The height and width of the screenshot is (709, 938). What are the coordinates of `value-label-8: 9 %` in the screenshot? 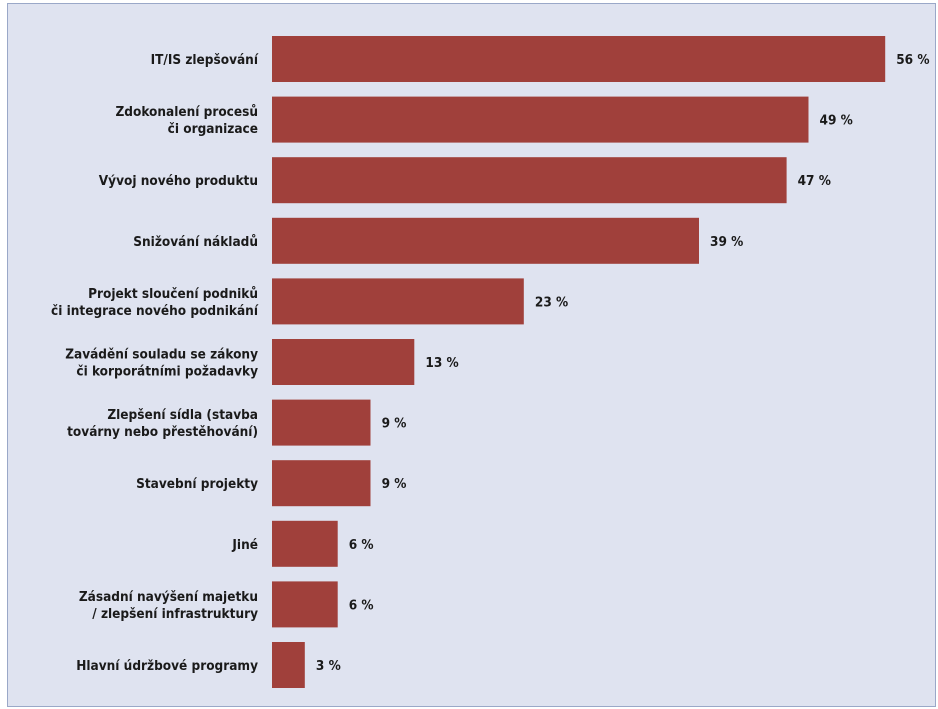 It's located at (394, 484).